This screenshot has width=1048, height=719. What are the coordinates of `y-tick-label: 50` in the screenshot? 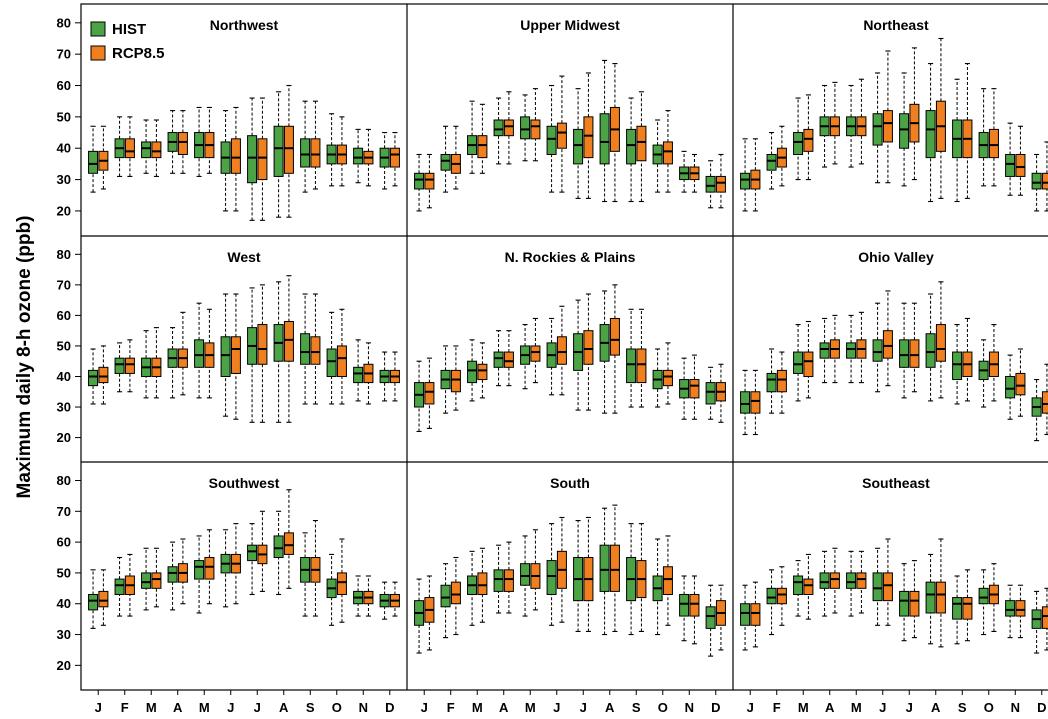 It's located at (64, 116).